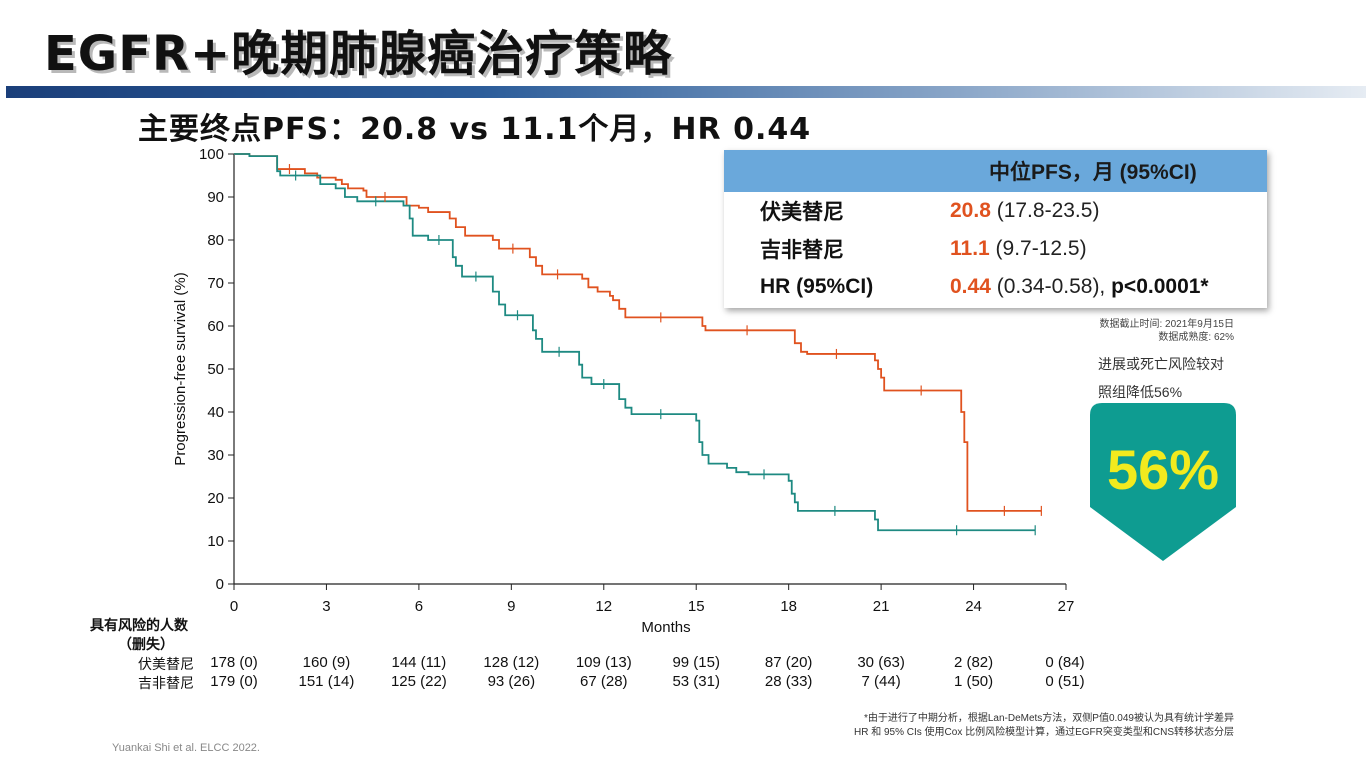 This screenshot has width=1366, height=768. Describe the element at coordinates (788, 606) in the screenshot. I see `x-tick-label: 18` at that location.